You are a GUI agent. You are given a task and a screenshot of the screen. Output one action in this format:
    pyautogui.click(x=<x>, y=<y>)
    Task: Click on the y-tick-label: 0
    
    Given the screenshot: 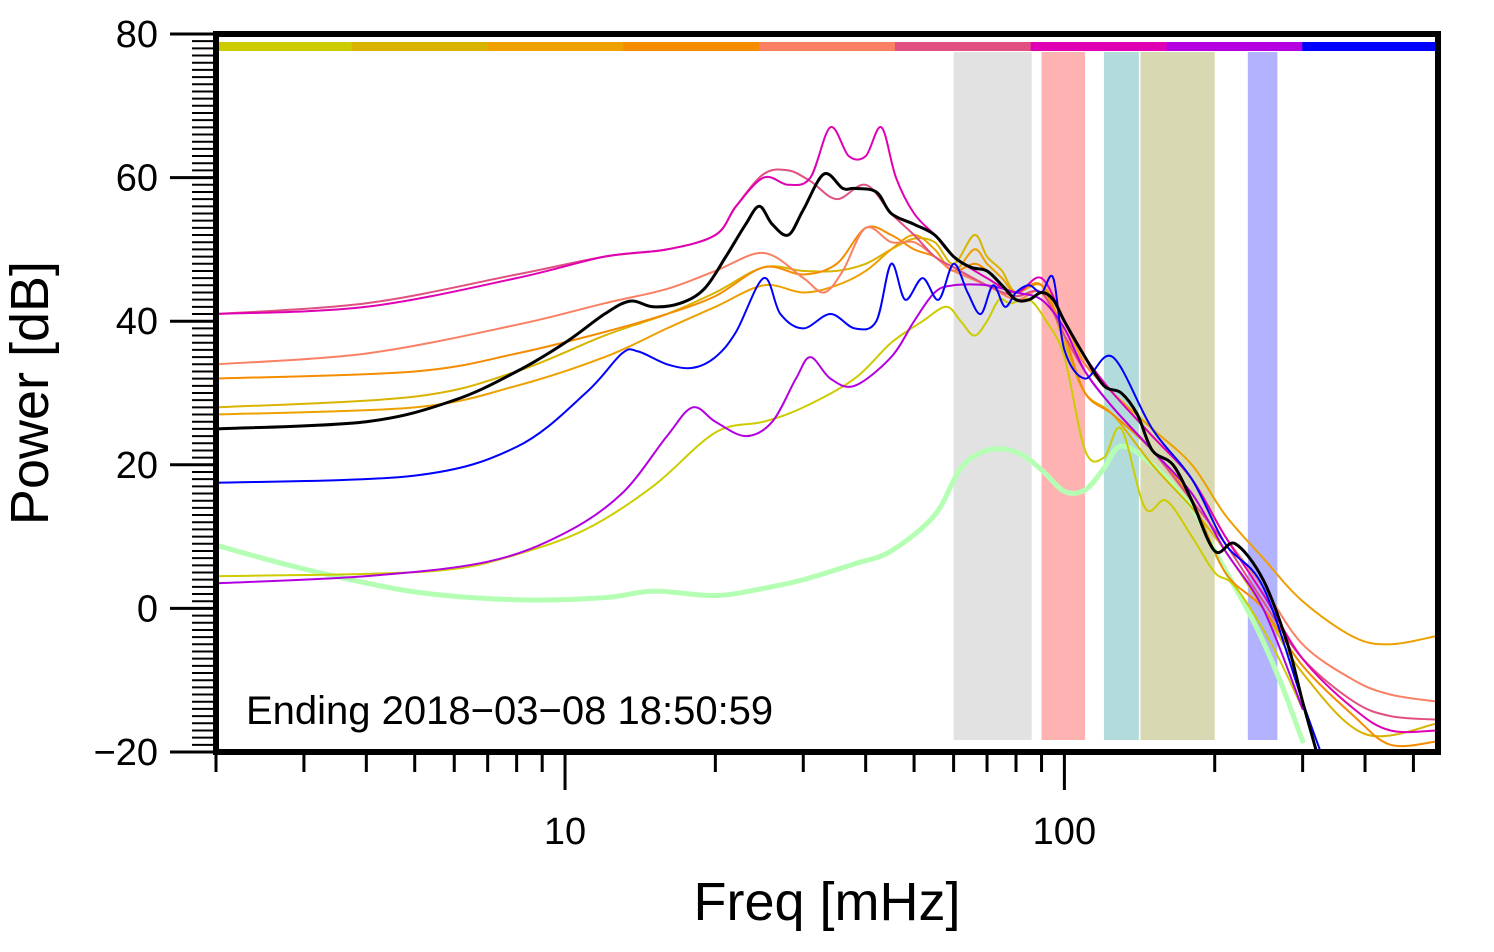 What is the action you would take?
    pyautogui.click(x=147, y=609)
    